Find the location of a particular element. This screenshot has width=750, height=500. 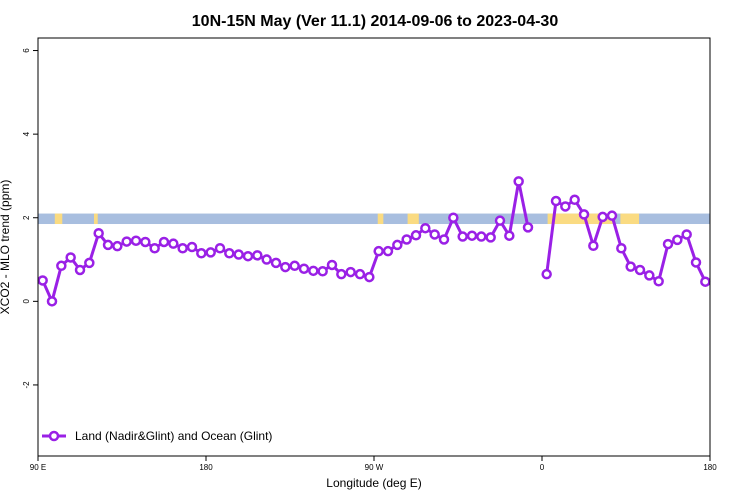

land-ocean-band is located at coordinates (374, 219).